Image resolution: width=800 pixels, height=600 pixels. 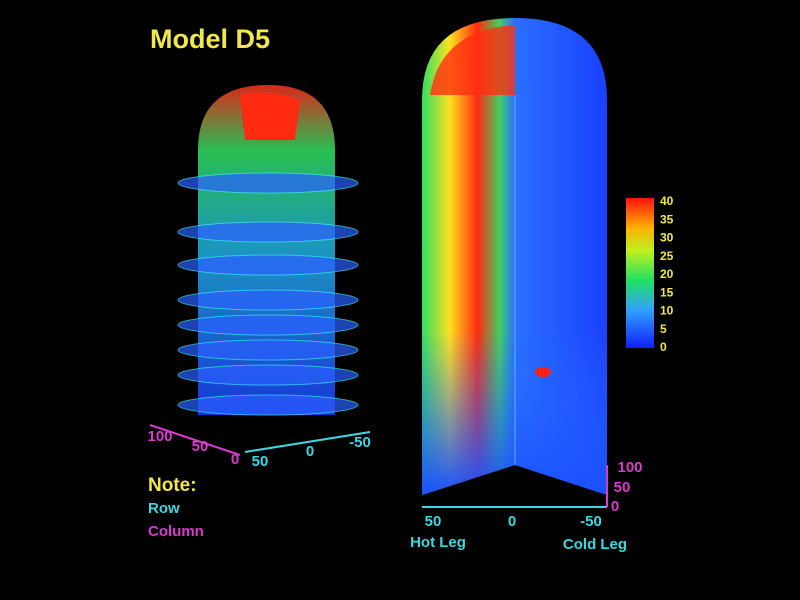 I want to click on colorbar-label: 40, so click(x=667, y=201).